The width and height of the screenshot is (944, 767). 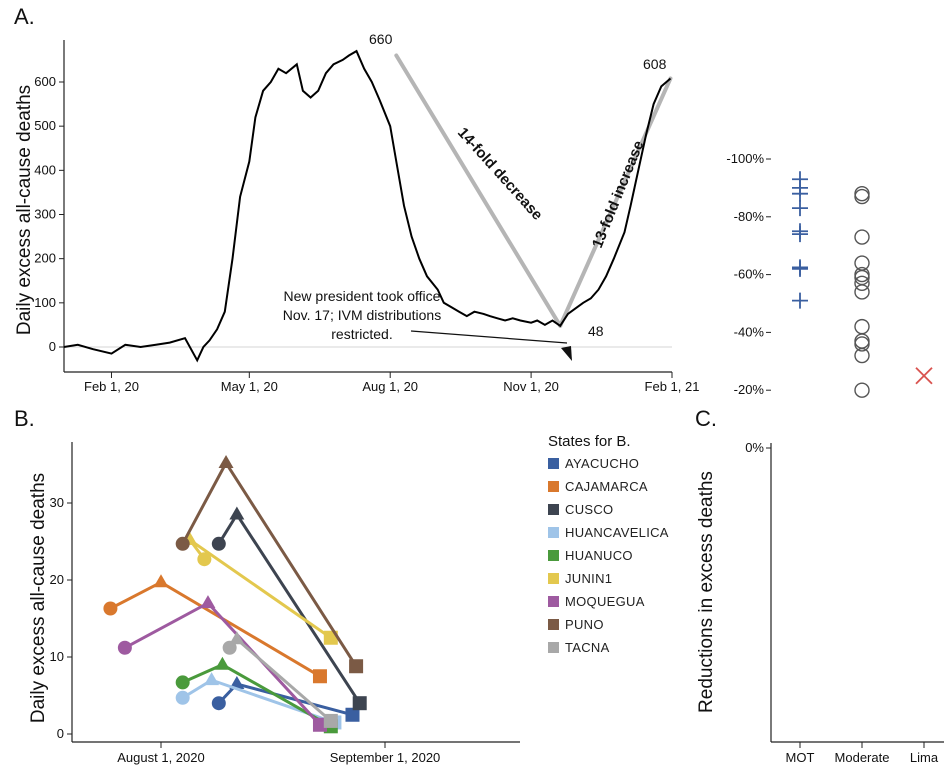 What do you see at coordinates (57, 656) in the screenshot?
I see `panel-b-y-tick-label: 10` at bounding box center [57, 656].